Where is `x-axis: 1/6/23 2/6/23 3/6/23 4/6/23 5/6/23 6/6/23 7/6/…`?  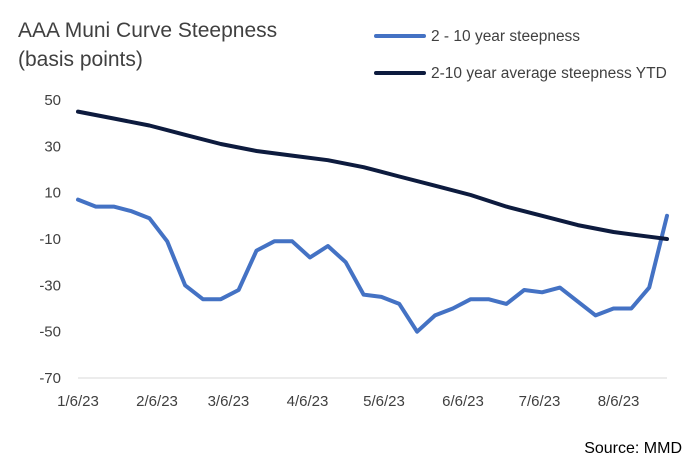
x-axis: 1/6/23 2/6/23 3/6/23 4/6/23 5/6/23 6/6/23 7/6/… is located at coordinates (362, 393).